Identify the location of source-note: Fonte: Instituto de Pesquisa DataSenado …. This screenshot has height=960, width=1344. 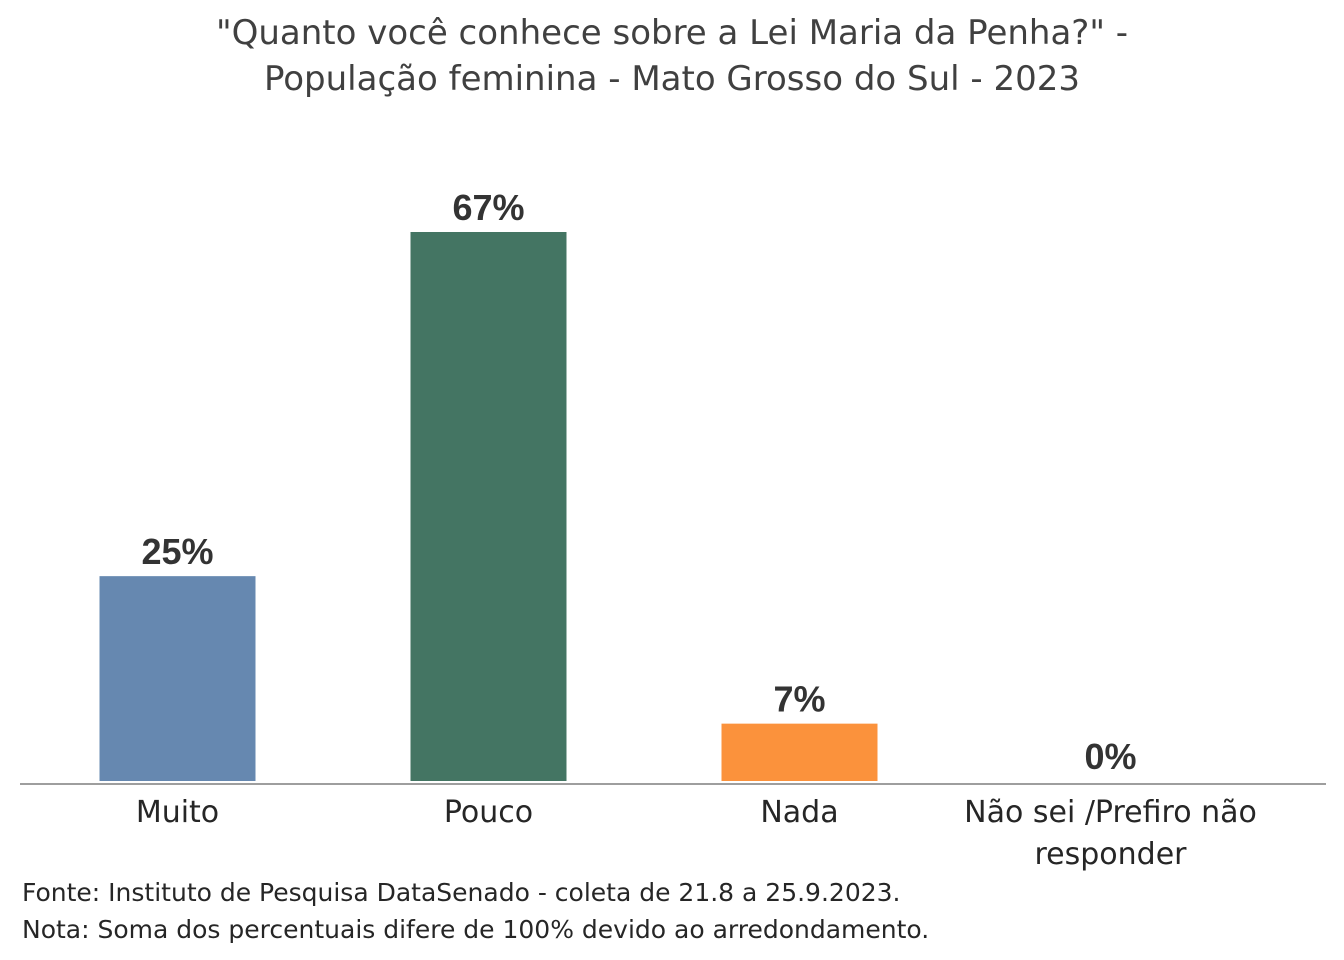
(461, 892).